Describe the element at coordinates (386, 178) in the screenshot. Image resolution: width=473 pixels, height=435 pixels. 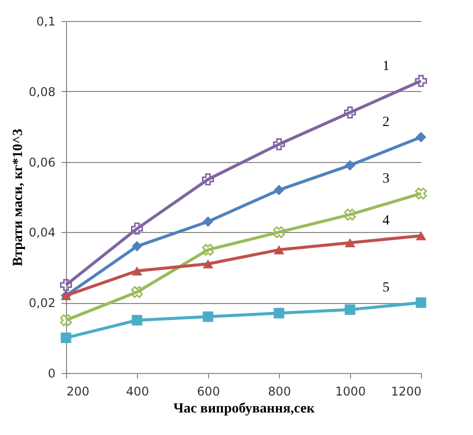
I see `series-label: 3` at that location.